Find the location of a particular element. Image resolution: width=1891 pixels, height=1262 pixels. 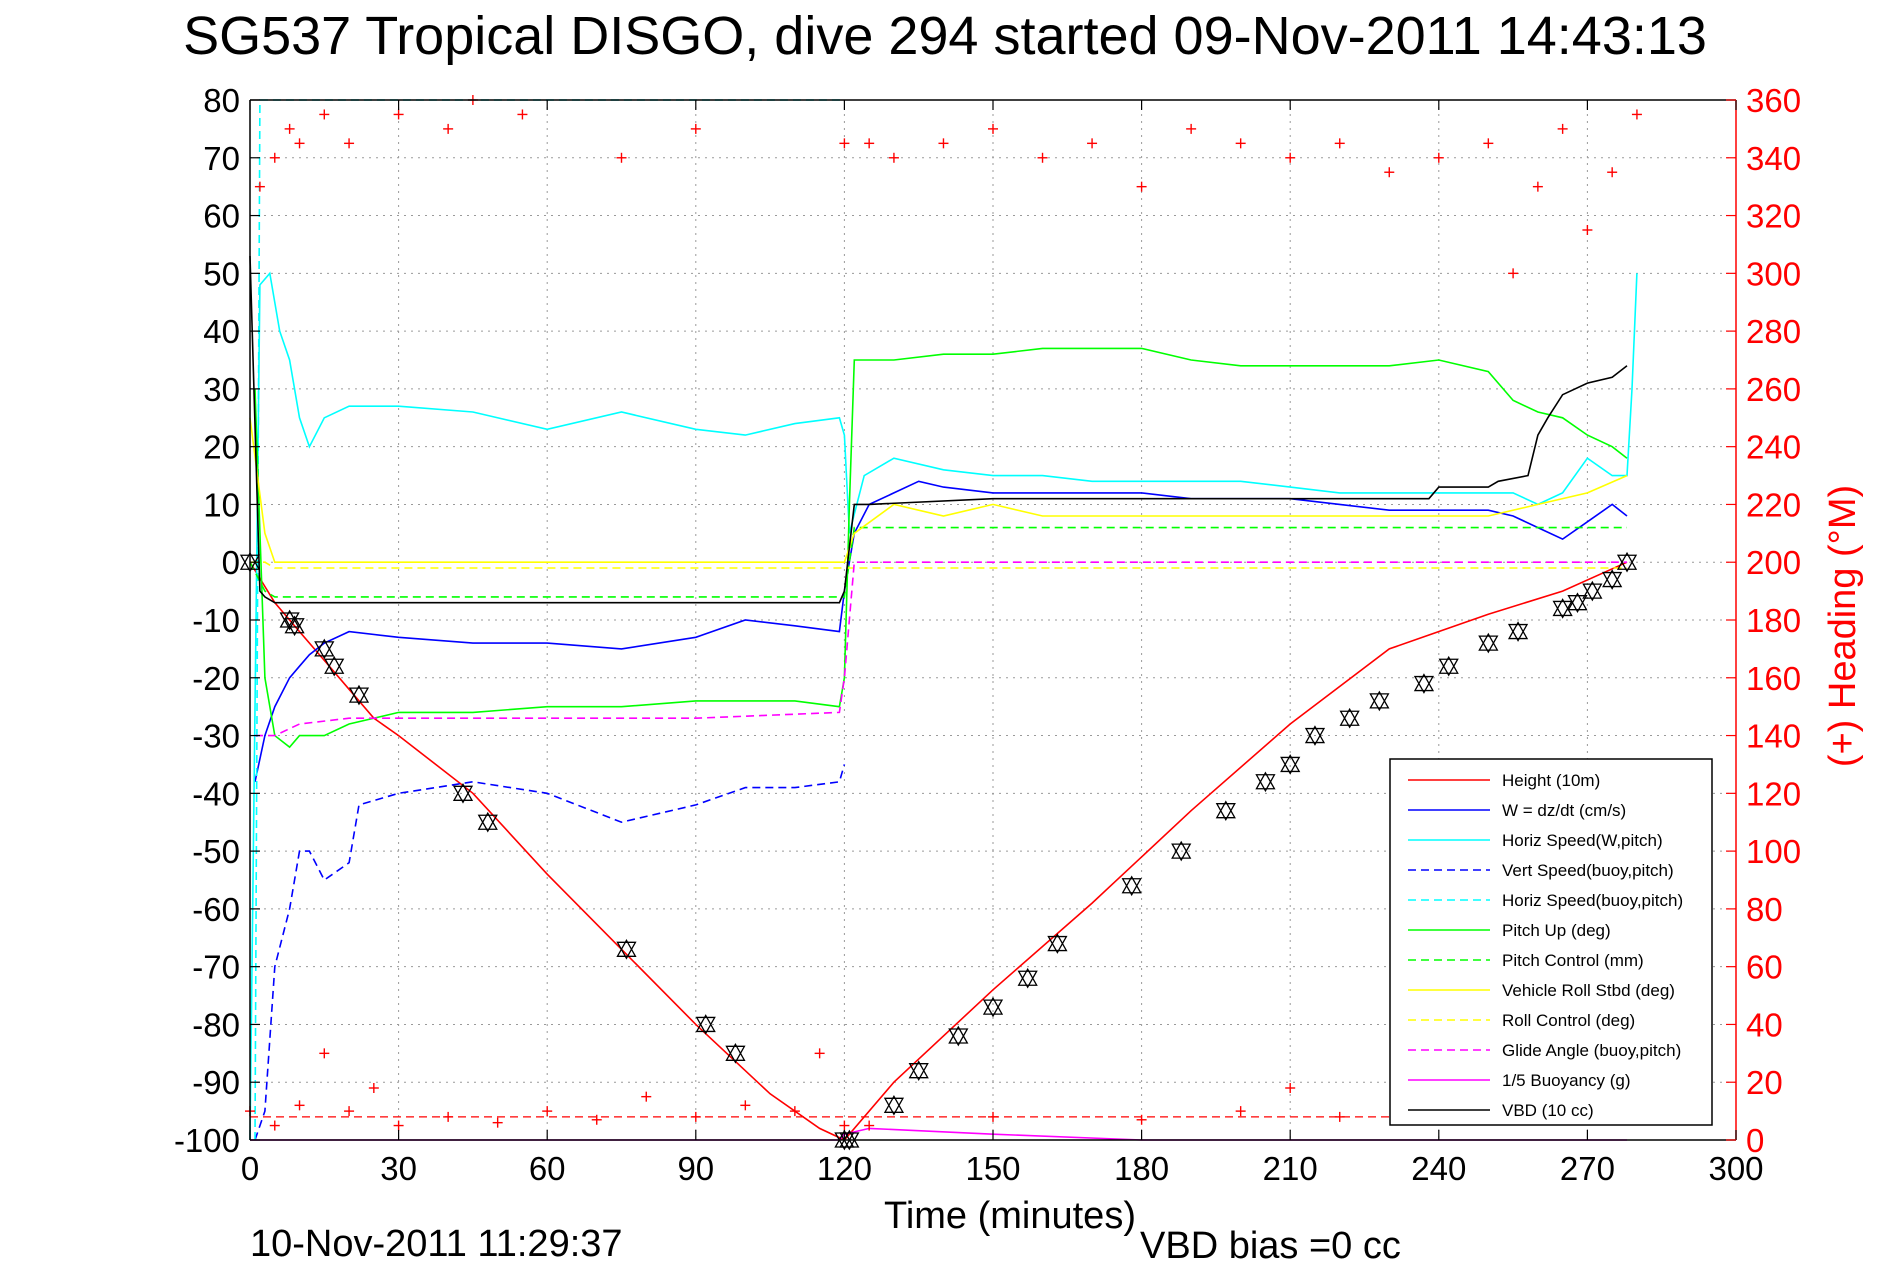

footer-vbd-bias: VBD bias =0 cc is located at coordinates (1270, 1243).